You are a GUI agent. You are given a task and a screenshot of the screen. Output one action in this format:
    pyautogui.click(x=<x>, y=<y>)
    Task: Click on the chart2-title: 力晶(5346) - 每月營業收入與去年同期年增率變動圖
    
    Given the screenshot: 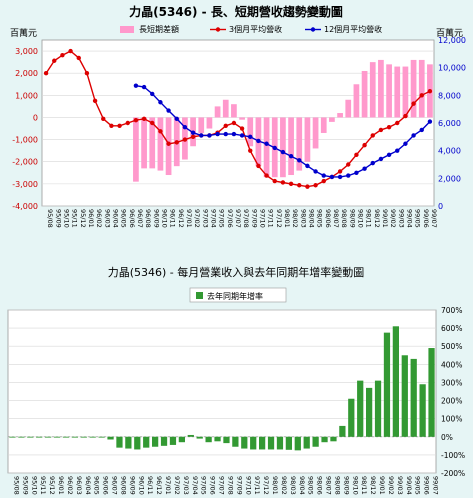 What is the action you would take?
    pyautogui.click(x=236, y=272)
    